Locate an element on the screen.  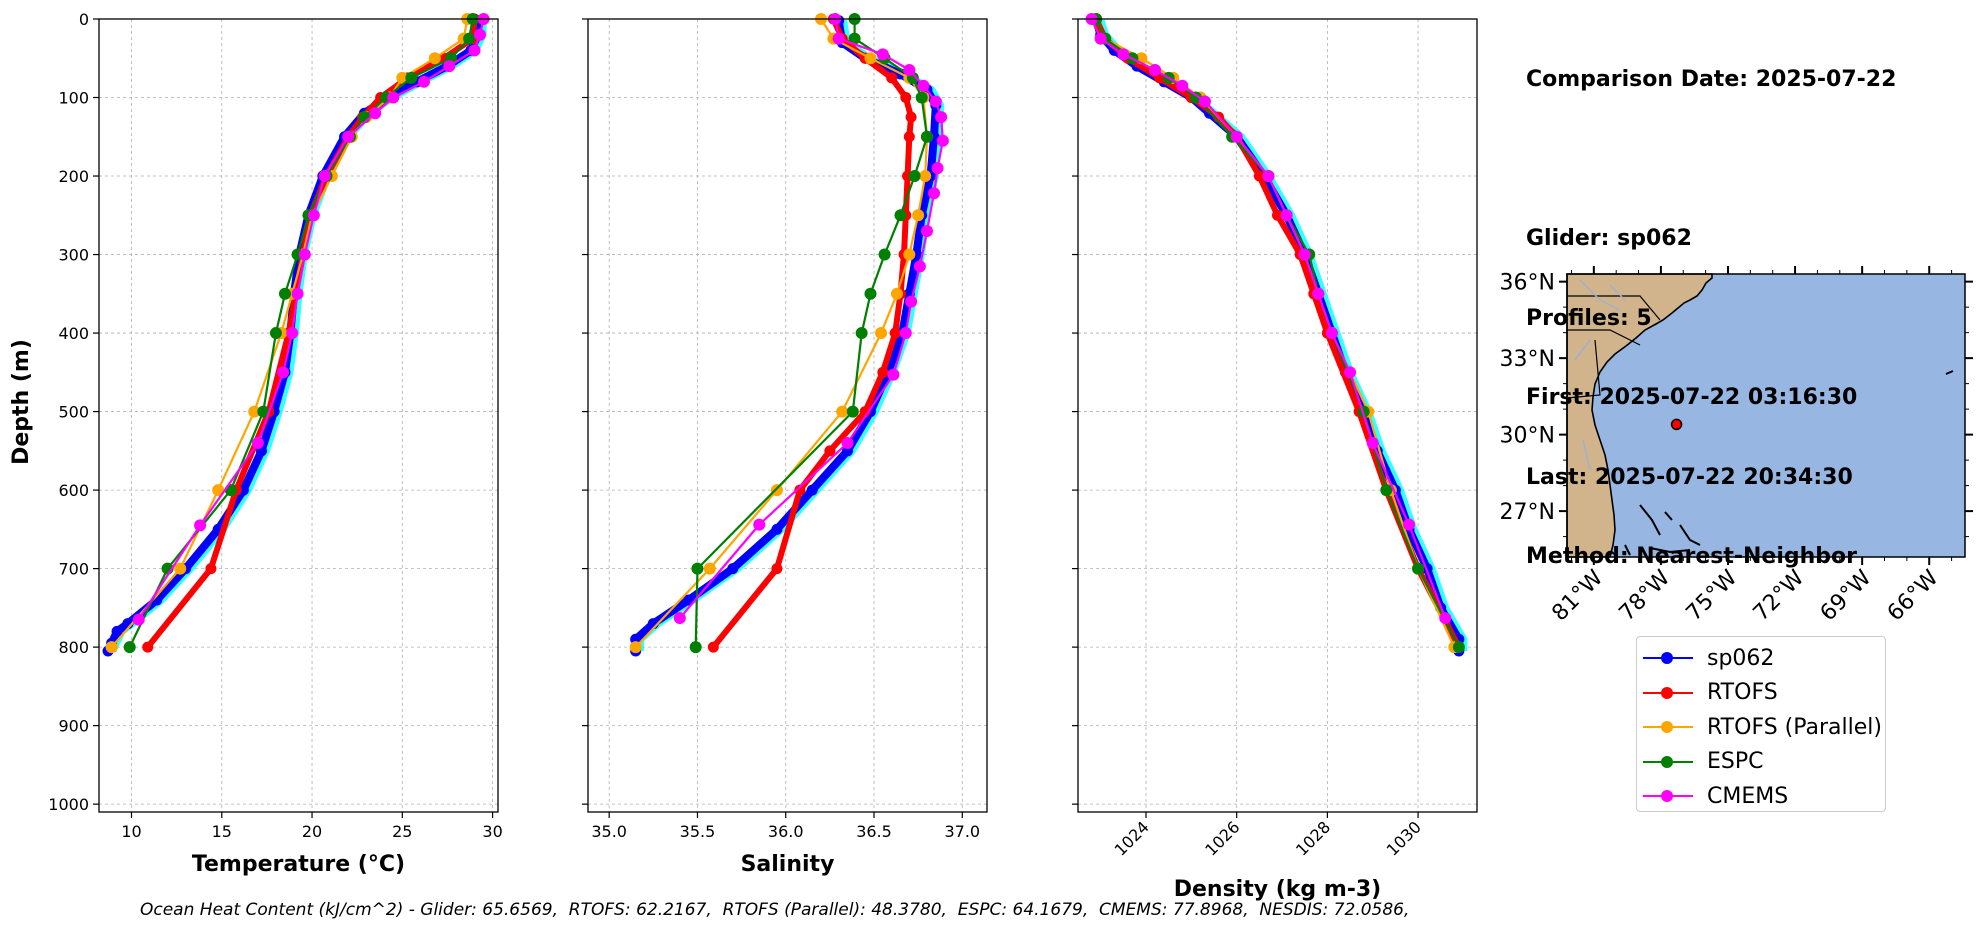
map-frame is located at coordinates (1766, 415).